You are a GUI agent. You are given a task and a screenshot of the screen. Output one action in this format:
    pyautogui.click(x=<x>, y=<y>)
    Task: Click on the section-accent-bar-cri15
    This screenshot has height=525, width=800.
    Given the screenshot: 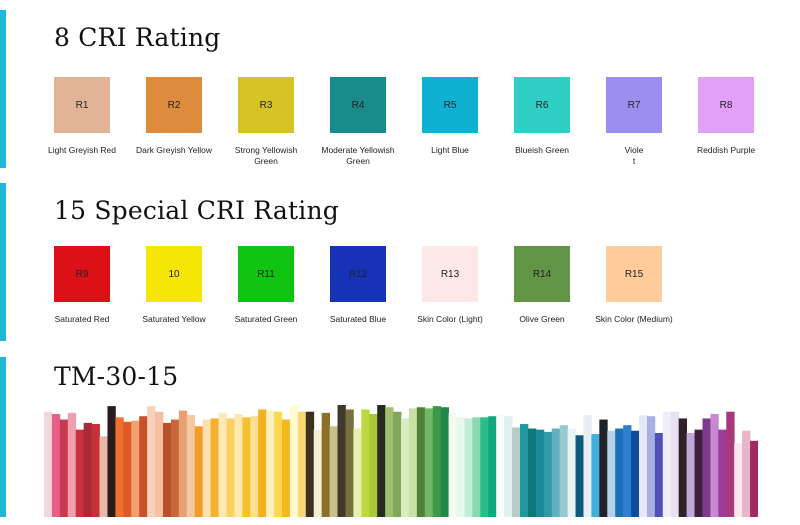 What is the action you would take?
    pyautogui.click(x=3, y=262)
    